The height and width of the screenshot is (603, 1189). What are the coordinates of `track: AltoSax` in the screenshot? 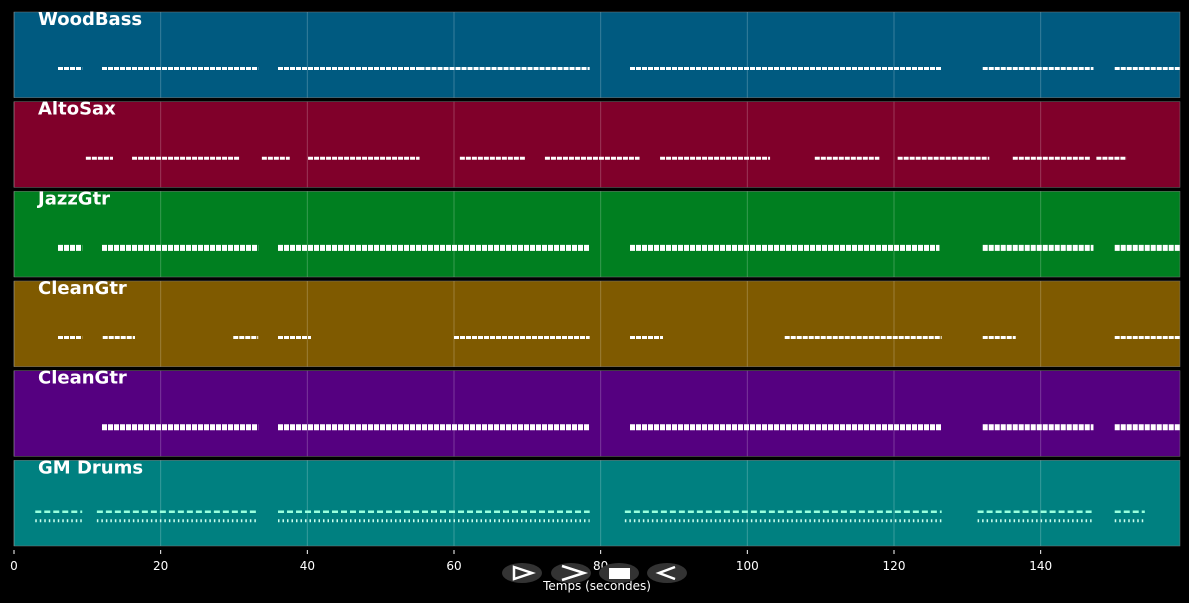 It's located at (597, 143).